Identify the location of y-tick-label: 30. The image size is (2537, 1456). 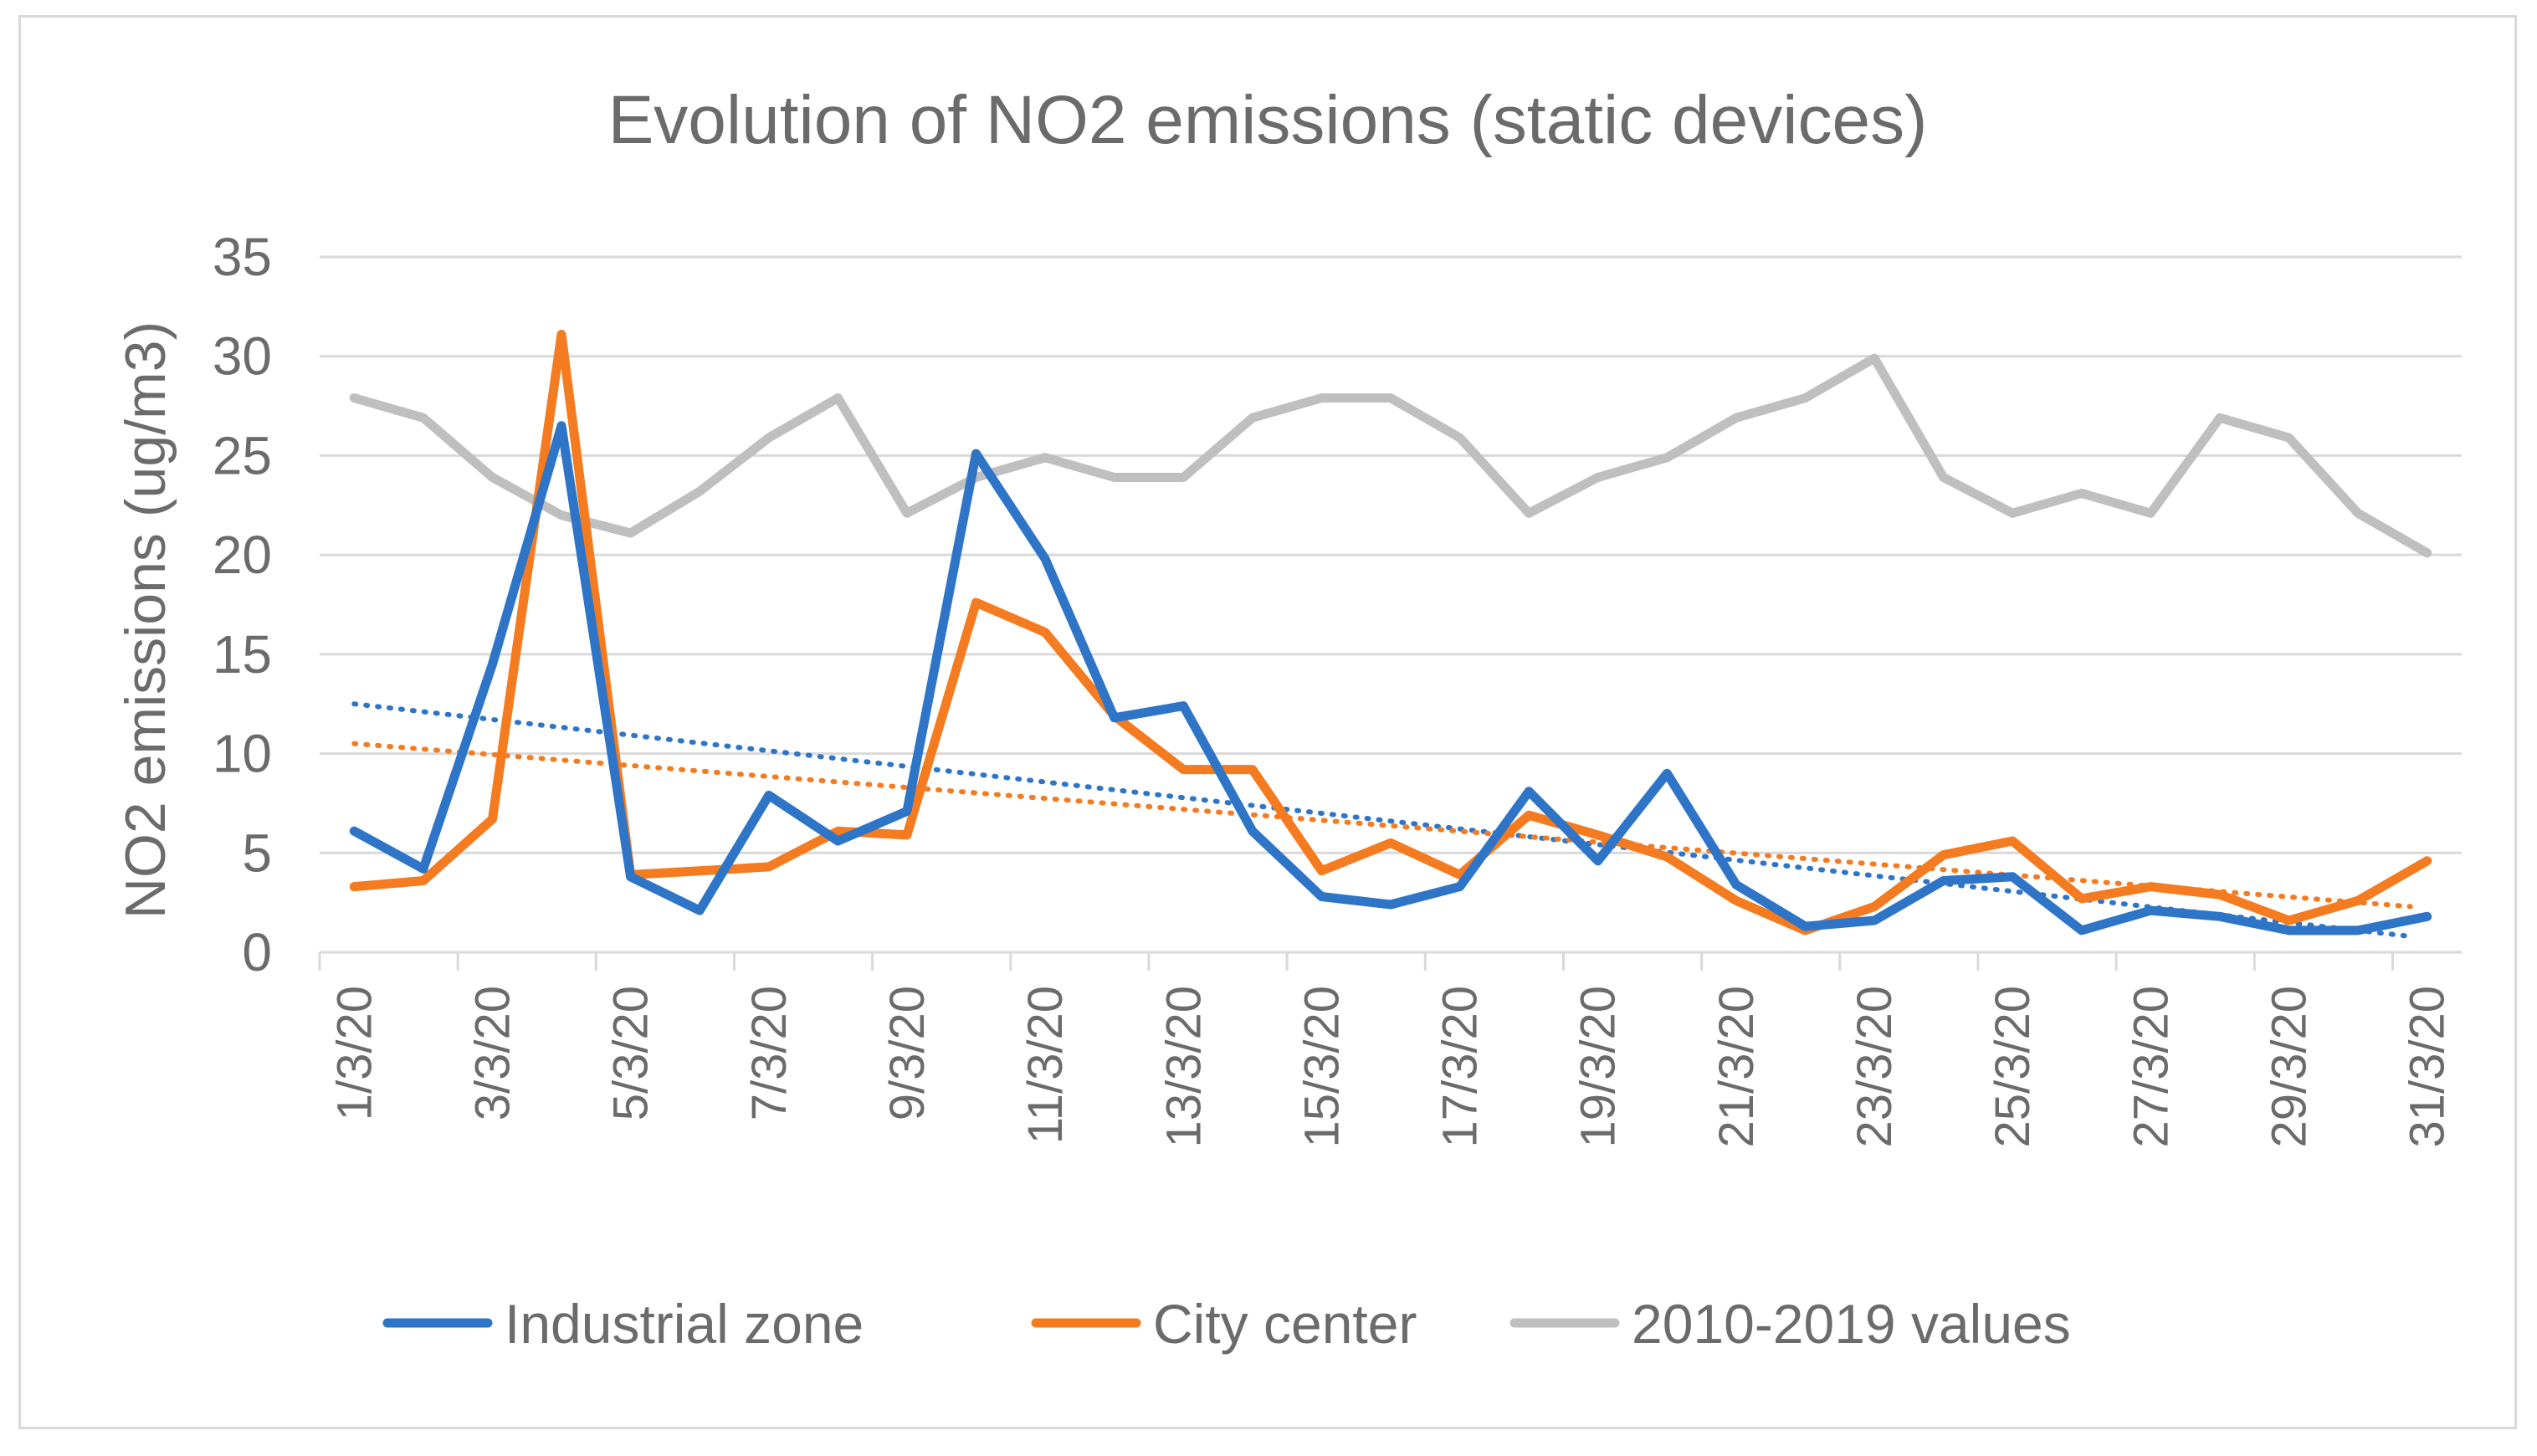
(242, 356).